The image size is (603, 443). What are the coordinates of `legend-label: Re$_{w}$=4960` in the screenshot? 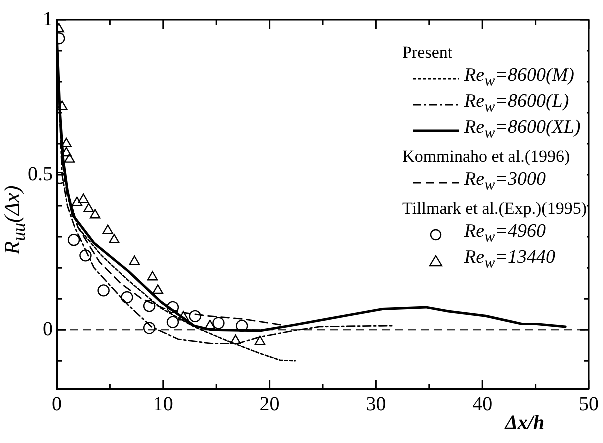 It's located at (505, 234).